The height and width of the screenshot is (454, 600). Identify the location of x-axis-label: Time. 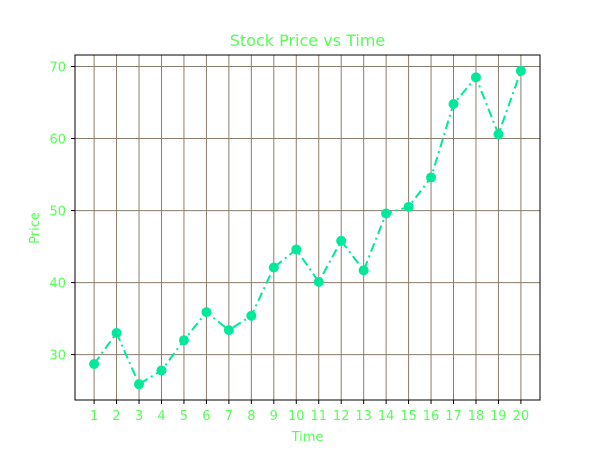
(307, 437).